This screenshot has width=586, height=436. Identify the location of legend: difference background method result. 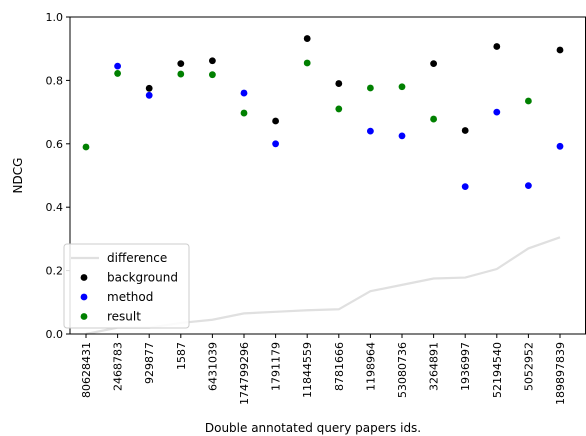
(126, 286).